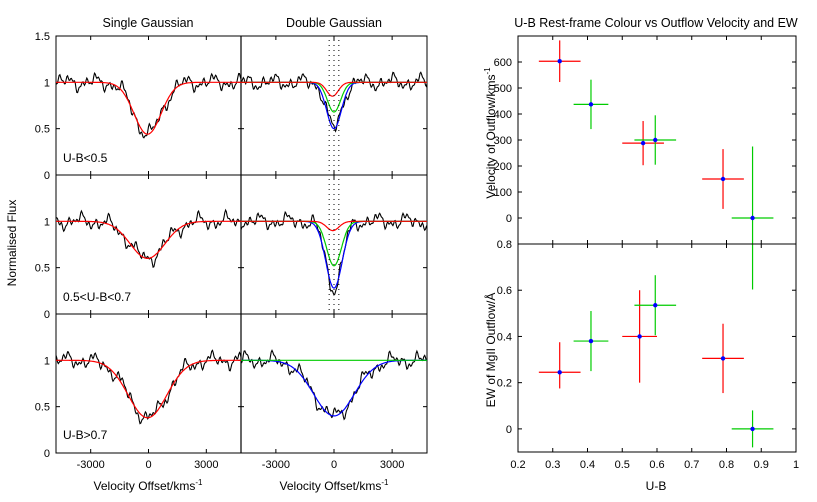 The height and width of the screenshot is (502, 817). Describe the element at coordinates (509, 219) in the screenshot. I see `velocity-ytick-label: 0` at that location.